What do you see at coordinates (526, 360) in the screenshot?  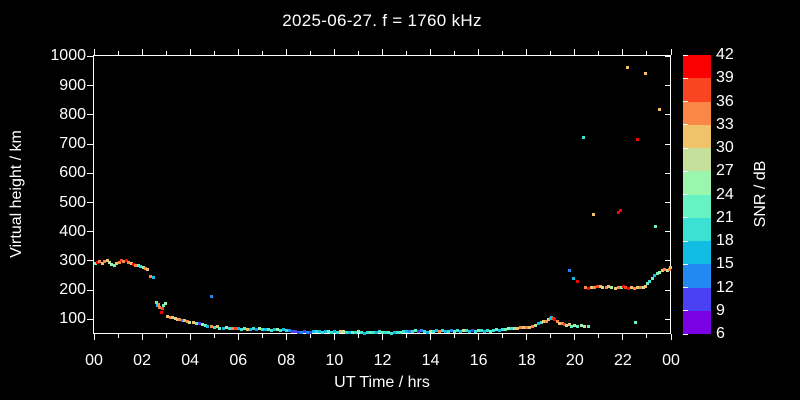 I see `x-tick-label: 18` at bounding box center [526, 360].